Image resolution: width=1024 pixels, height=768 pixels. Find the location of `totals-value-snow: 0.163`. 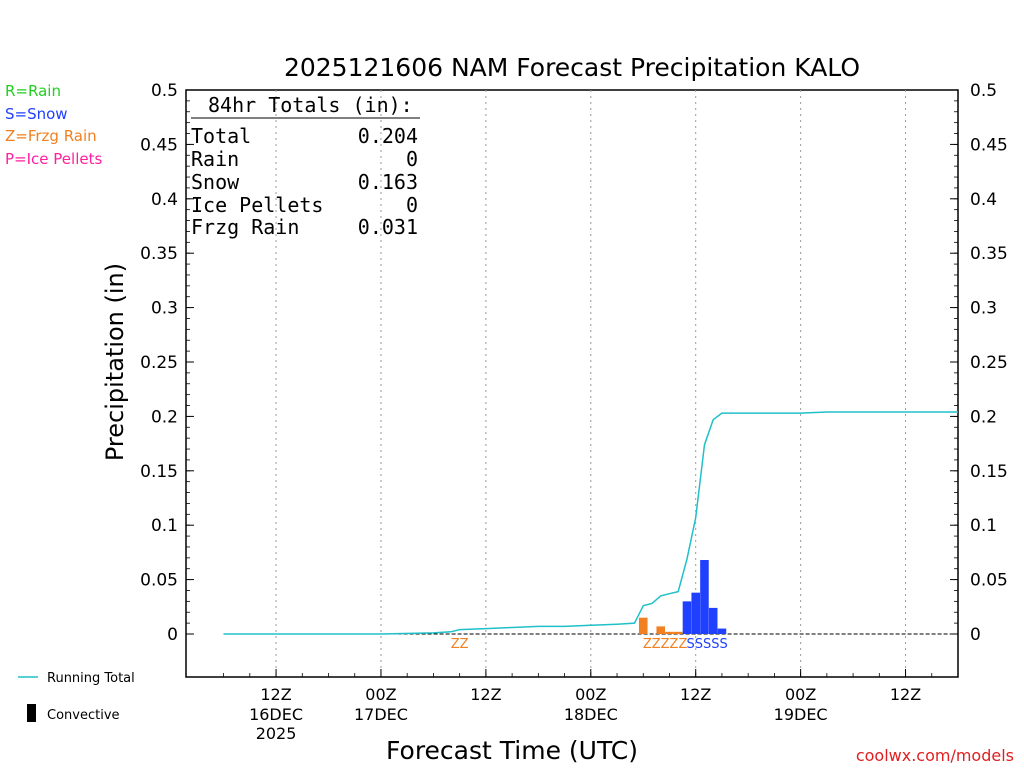

totals-value-snow: 0.163 is located at coordinates (388, 182).